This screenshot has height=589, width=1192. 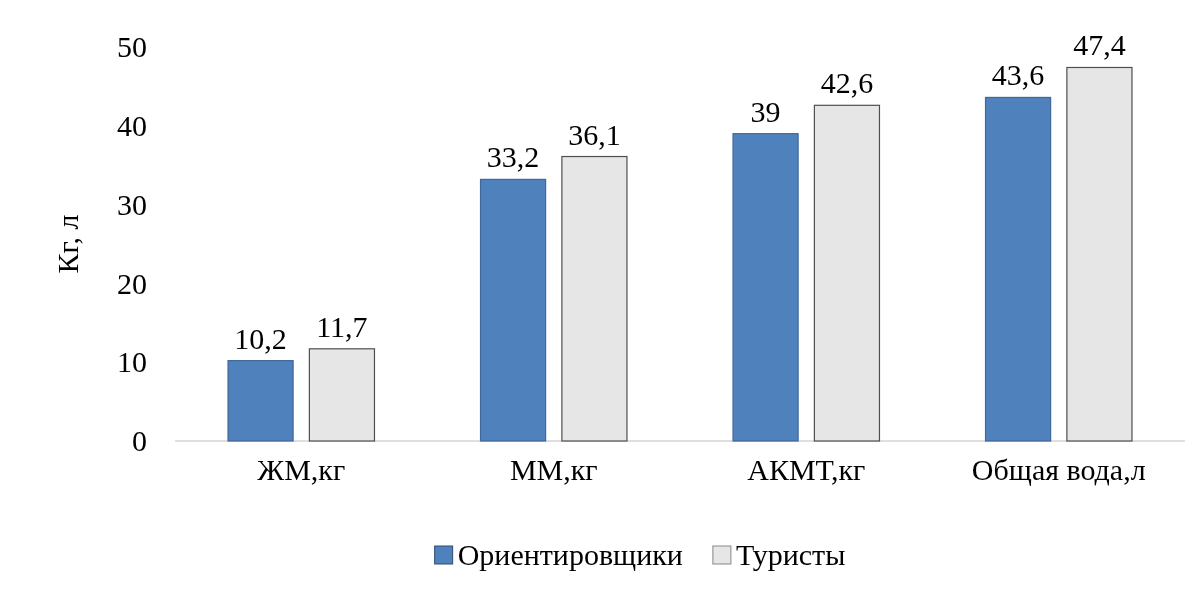 I want to click on x-tick-label: Общая вода,л, so click(x=1058, y=470).